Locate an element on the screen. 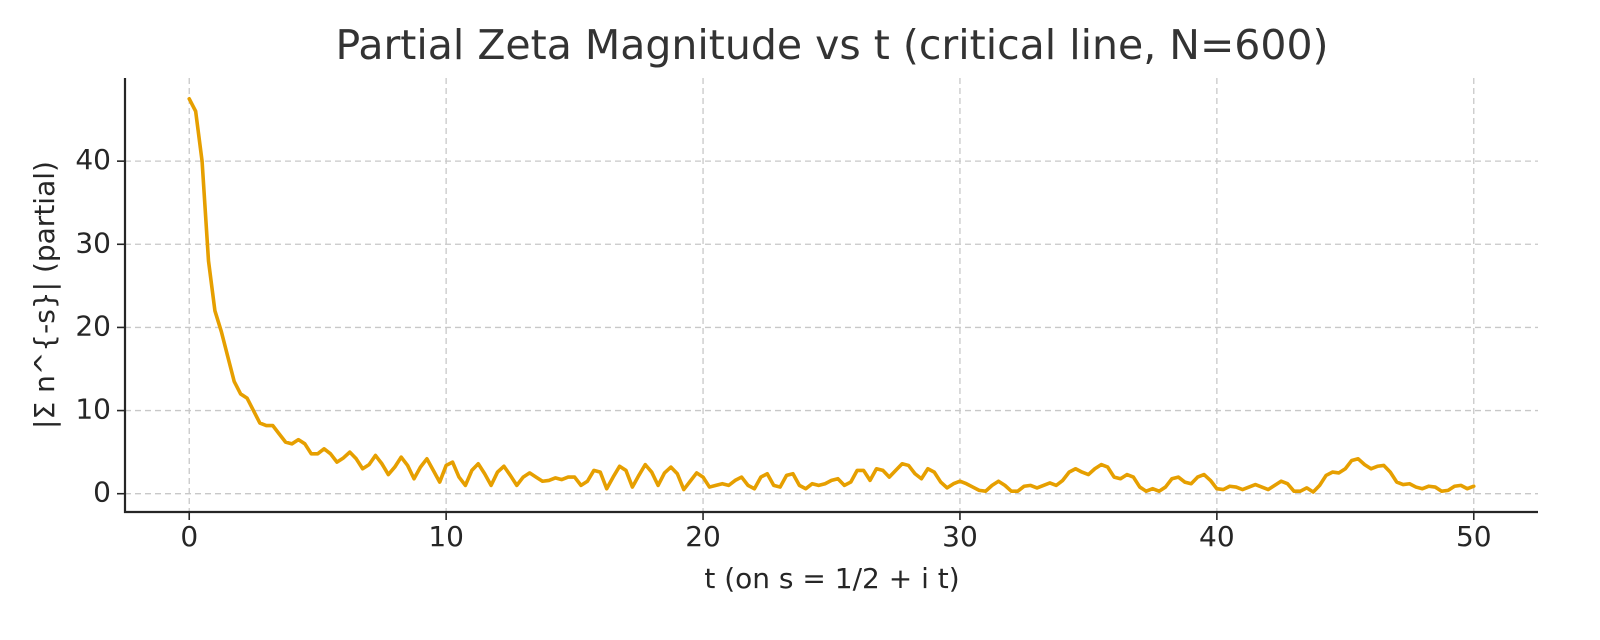  y-tick-label: 40 is located at coordinates (93, 159).